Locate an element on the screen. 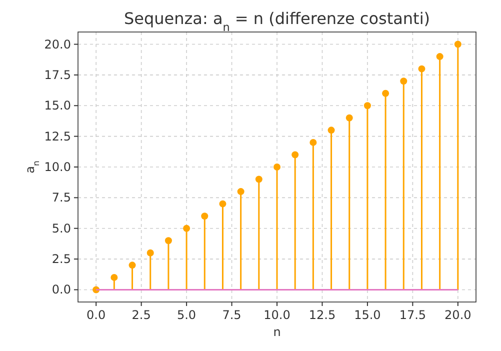  x-tick-label: 10.0 is located at coordinates (277, 315).